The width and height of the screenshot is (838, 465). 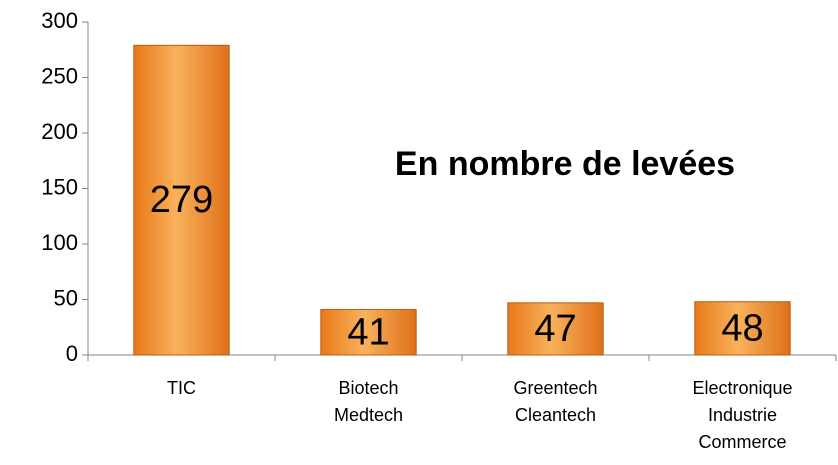 What do you see at coordinates (66, 297) in the screenshot?
I see `y-tick-label: 50` at bounding box center [66, 297].